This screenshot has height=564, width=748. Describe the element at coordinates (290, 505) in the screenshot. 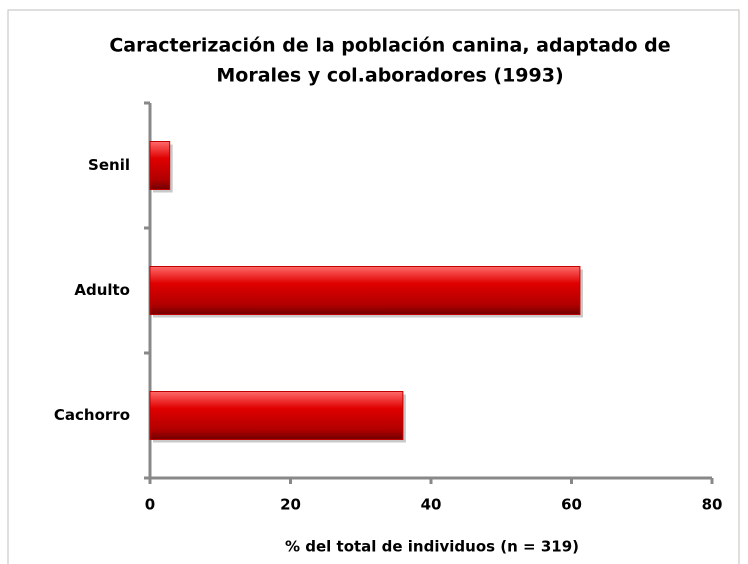

I see `x-tick-label: 20` at that location.